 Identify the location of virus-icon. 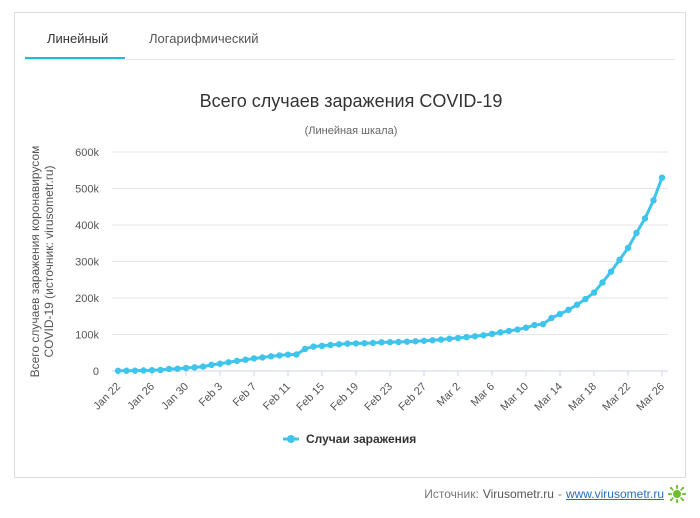
(677, 494).